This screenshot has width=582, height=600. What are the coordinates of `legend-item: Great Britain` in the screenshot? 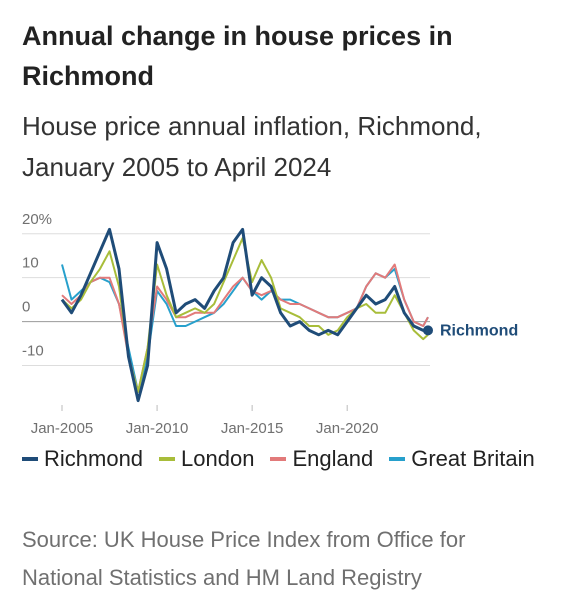 It's located at (462, 459).